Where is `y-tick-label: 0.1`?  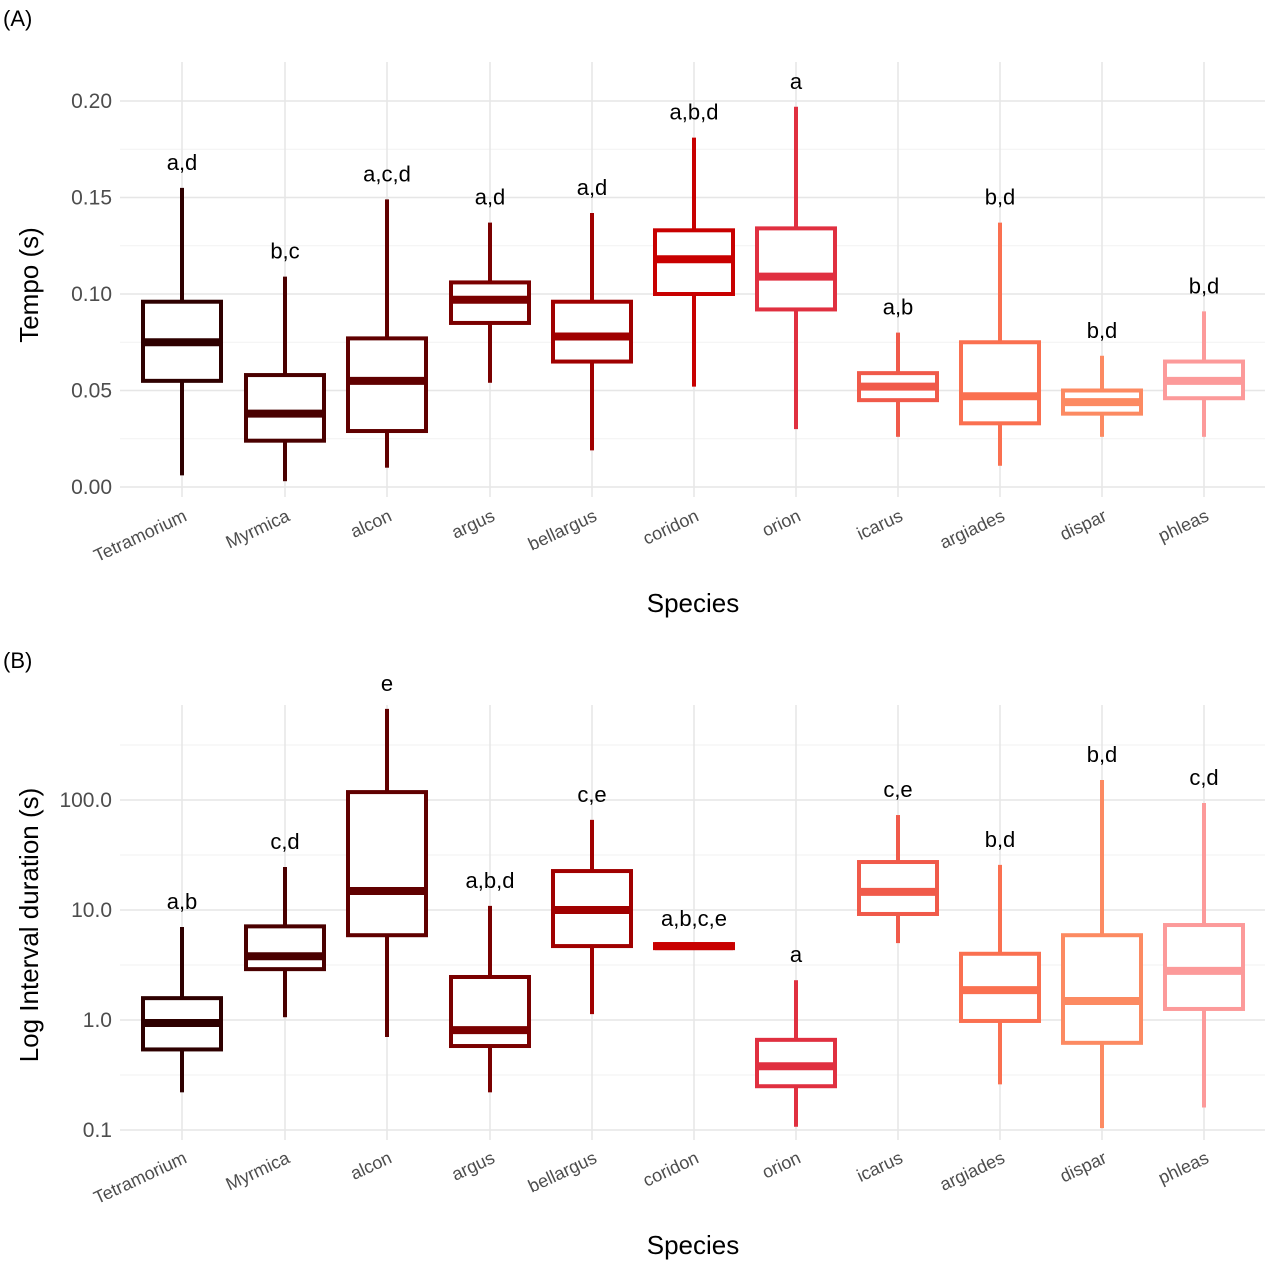
y-tick-label: 0.1 is located at coordinates (97, 1130).